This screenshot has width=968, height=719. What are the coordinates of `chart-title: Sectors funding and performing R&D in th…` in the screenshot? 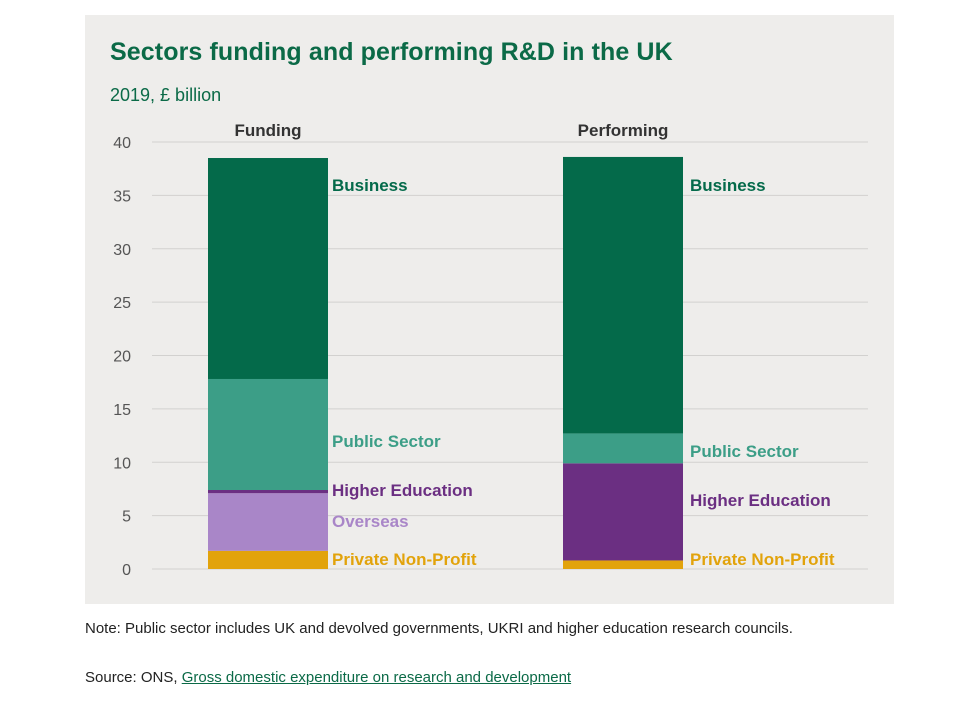 It's located at (391, 52).